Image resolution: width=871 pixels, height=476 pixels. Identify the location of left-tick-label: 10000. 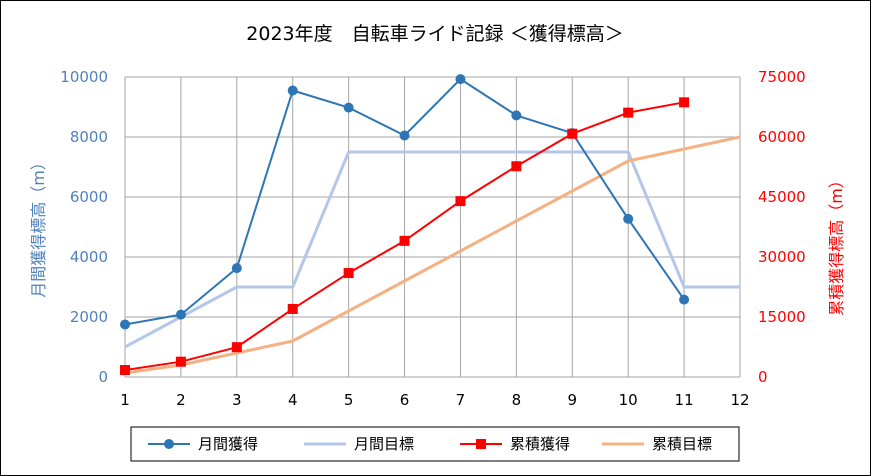
(84, 77).